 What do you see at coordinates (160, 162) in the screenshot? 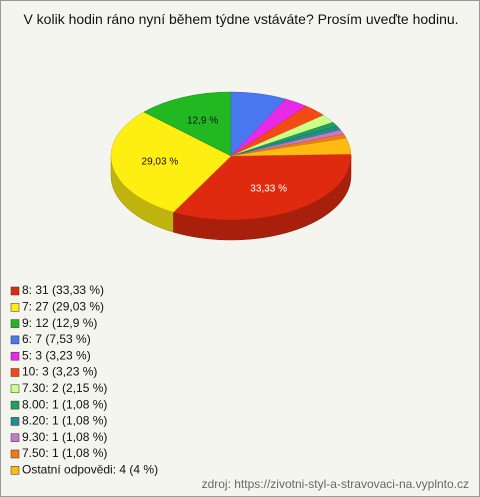
I see `slice-label: 29,03 %` at bounding box center [160, 162].